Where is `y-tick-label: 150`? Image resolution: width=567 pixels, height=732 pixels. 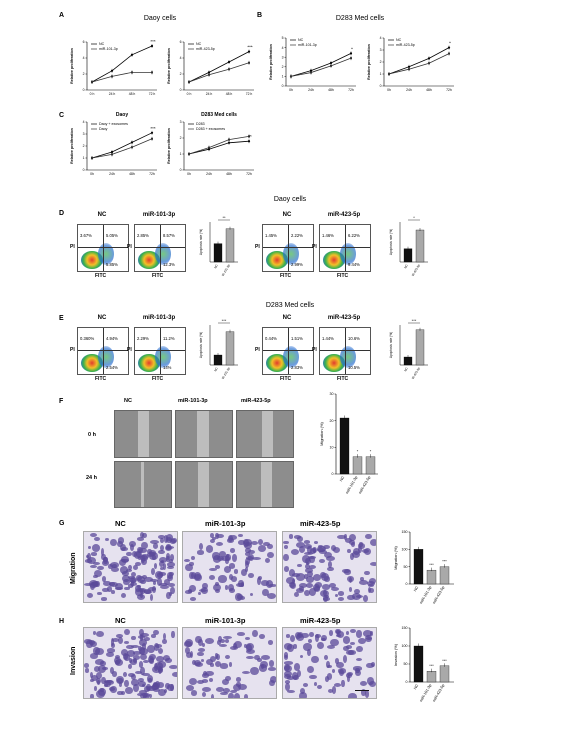
y-tick-label: 150 is located at coordinates (405, 532).